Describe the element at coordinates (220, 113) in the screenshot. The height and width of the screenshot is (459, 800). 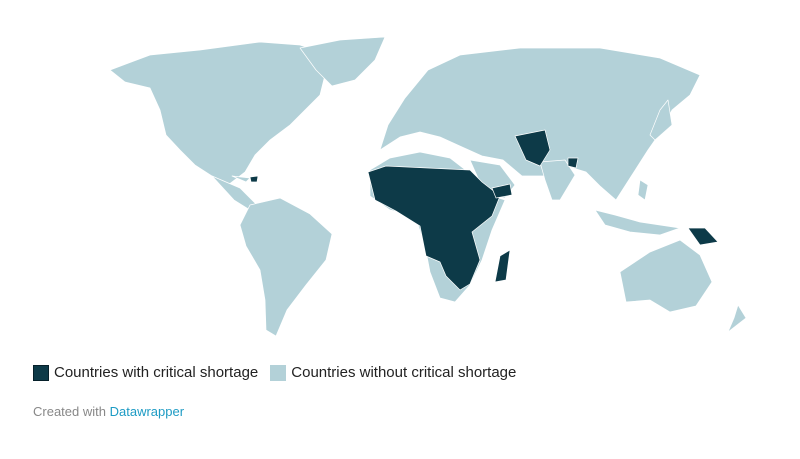
I see `north-america` at that location.